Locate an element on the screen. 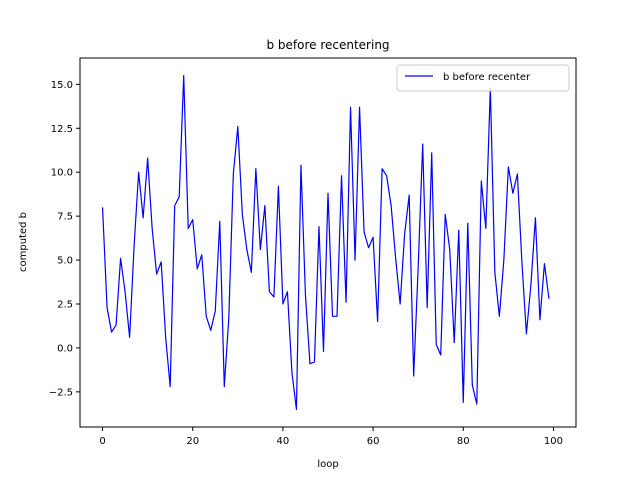 Image resolution: width=640 pixels, height=480 pixels. x-tick-label: 80 is located at coordinates (463, 441).